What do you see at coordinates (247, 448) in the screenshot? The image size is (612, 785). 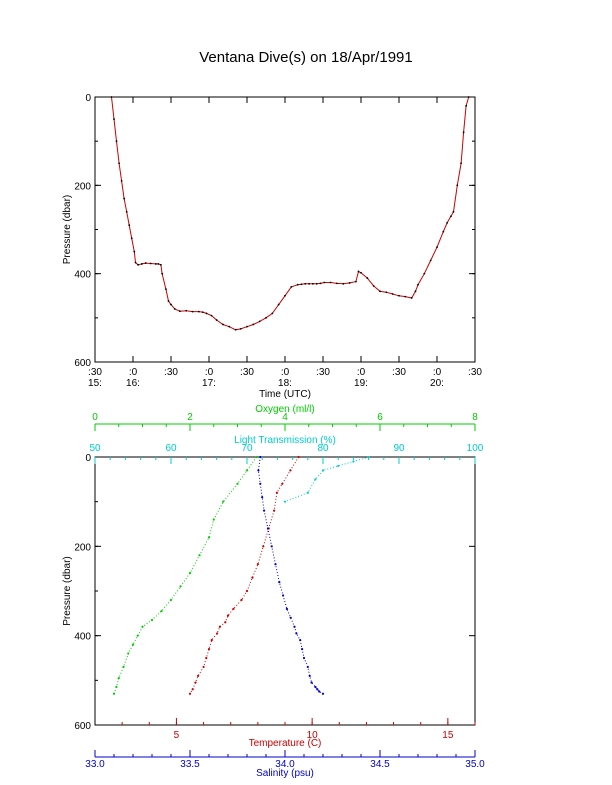 I see `light-transmission-tick-label: 70` at bounding box center [247, 448].